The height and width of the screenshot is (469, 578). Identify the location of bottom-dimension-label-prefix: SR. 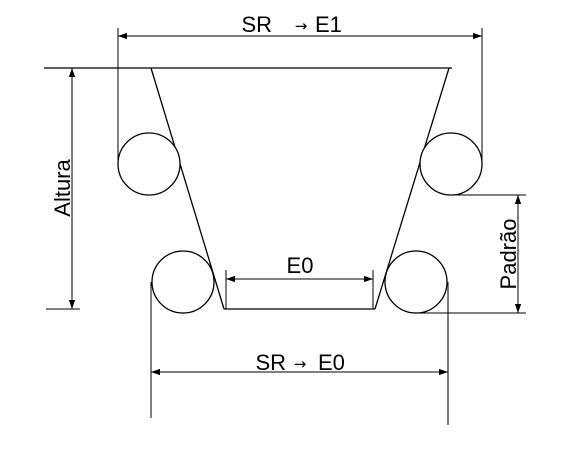
(270, 362).